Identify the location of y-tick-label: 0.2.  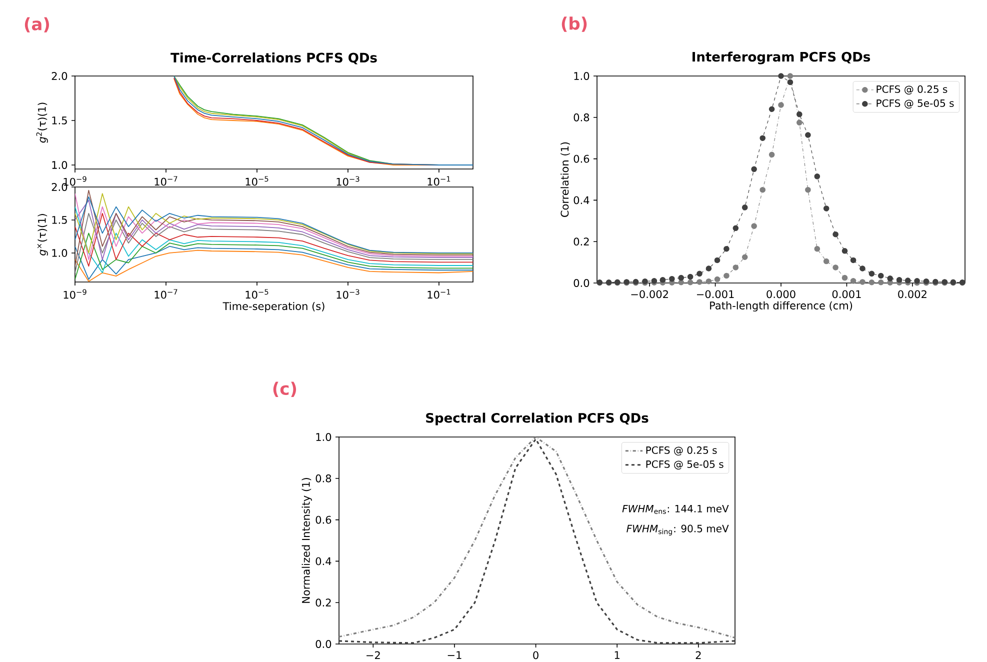
(323, 602).